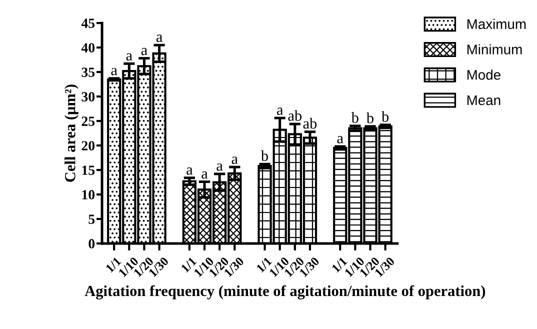  What do you see at coordinates (496, 24) in the screenshot?
I see `legend-label: Maximum` at bounding box center [496, 24].